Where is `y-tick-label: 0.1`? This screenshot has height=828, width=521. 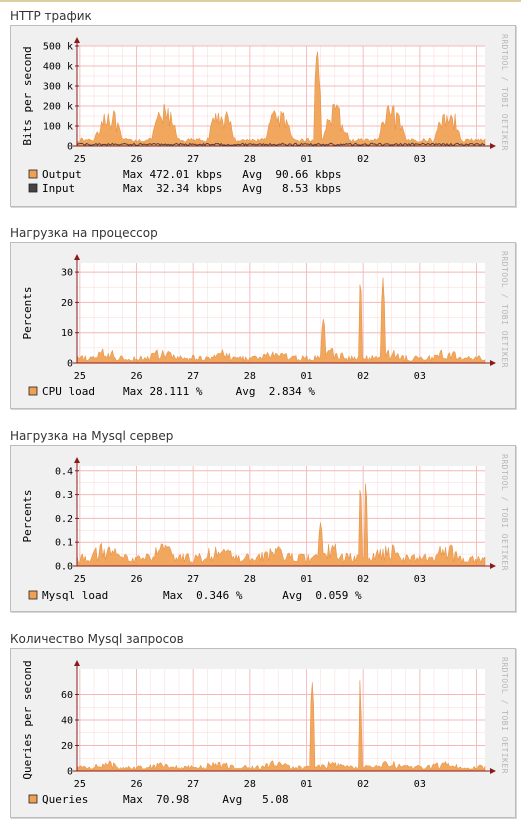
y-tick-label: 0.1 is located at coordinates (64, 543).